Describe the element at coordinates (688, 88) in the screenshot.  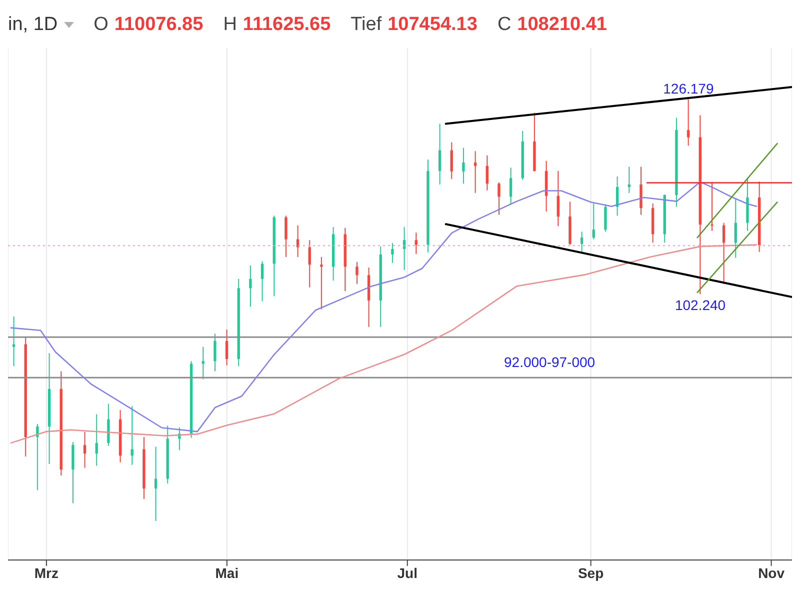
I see `annotation: 126.179` at that location.